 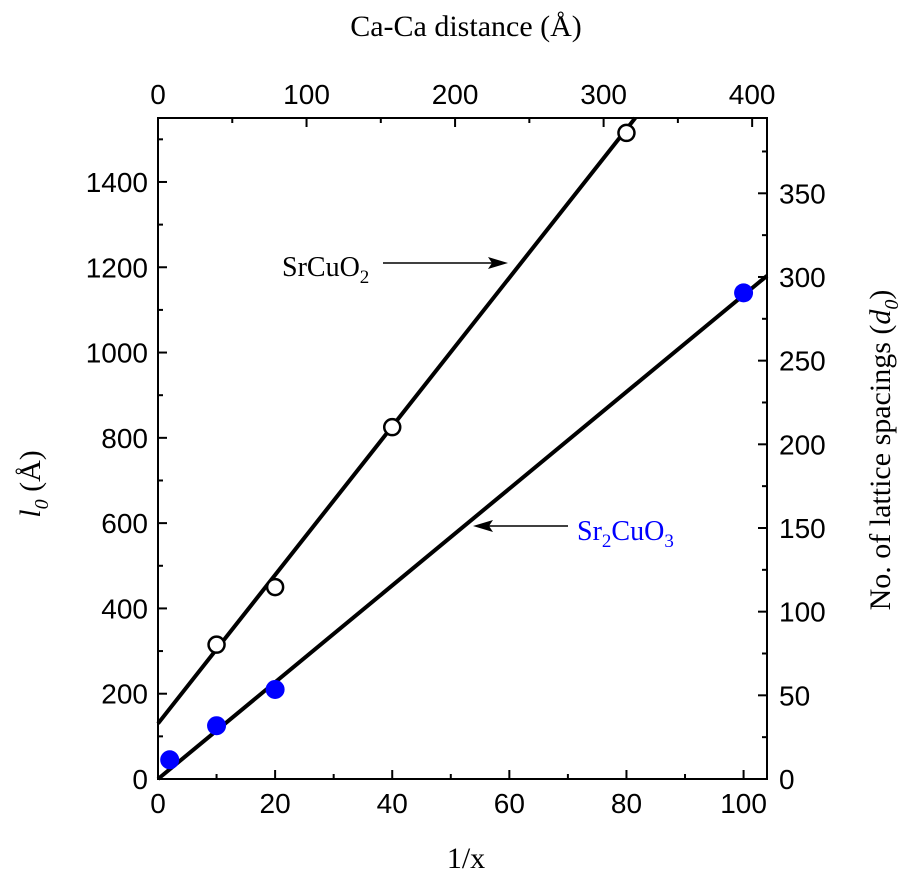 What do you see at coordinates (117, 267) in the screenshot?
I see `y-tick-label: 1200` at bounding box center [117, 267].